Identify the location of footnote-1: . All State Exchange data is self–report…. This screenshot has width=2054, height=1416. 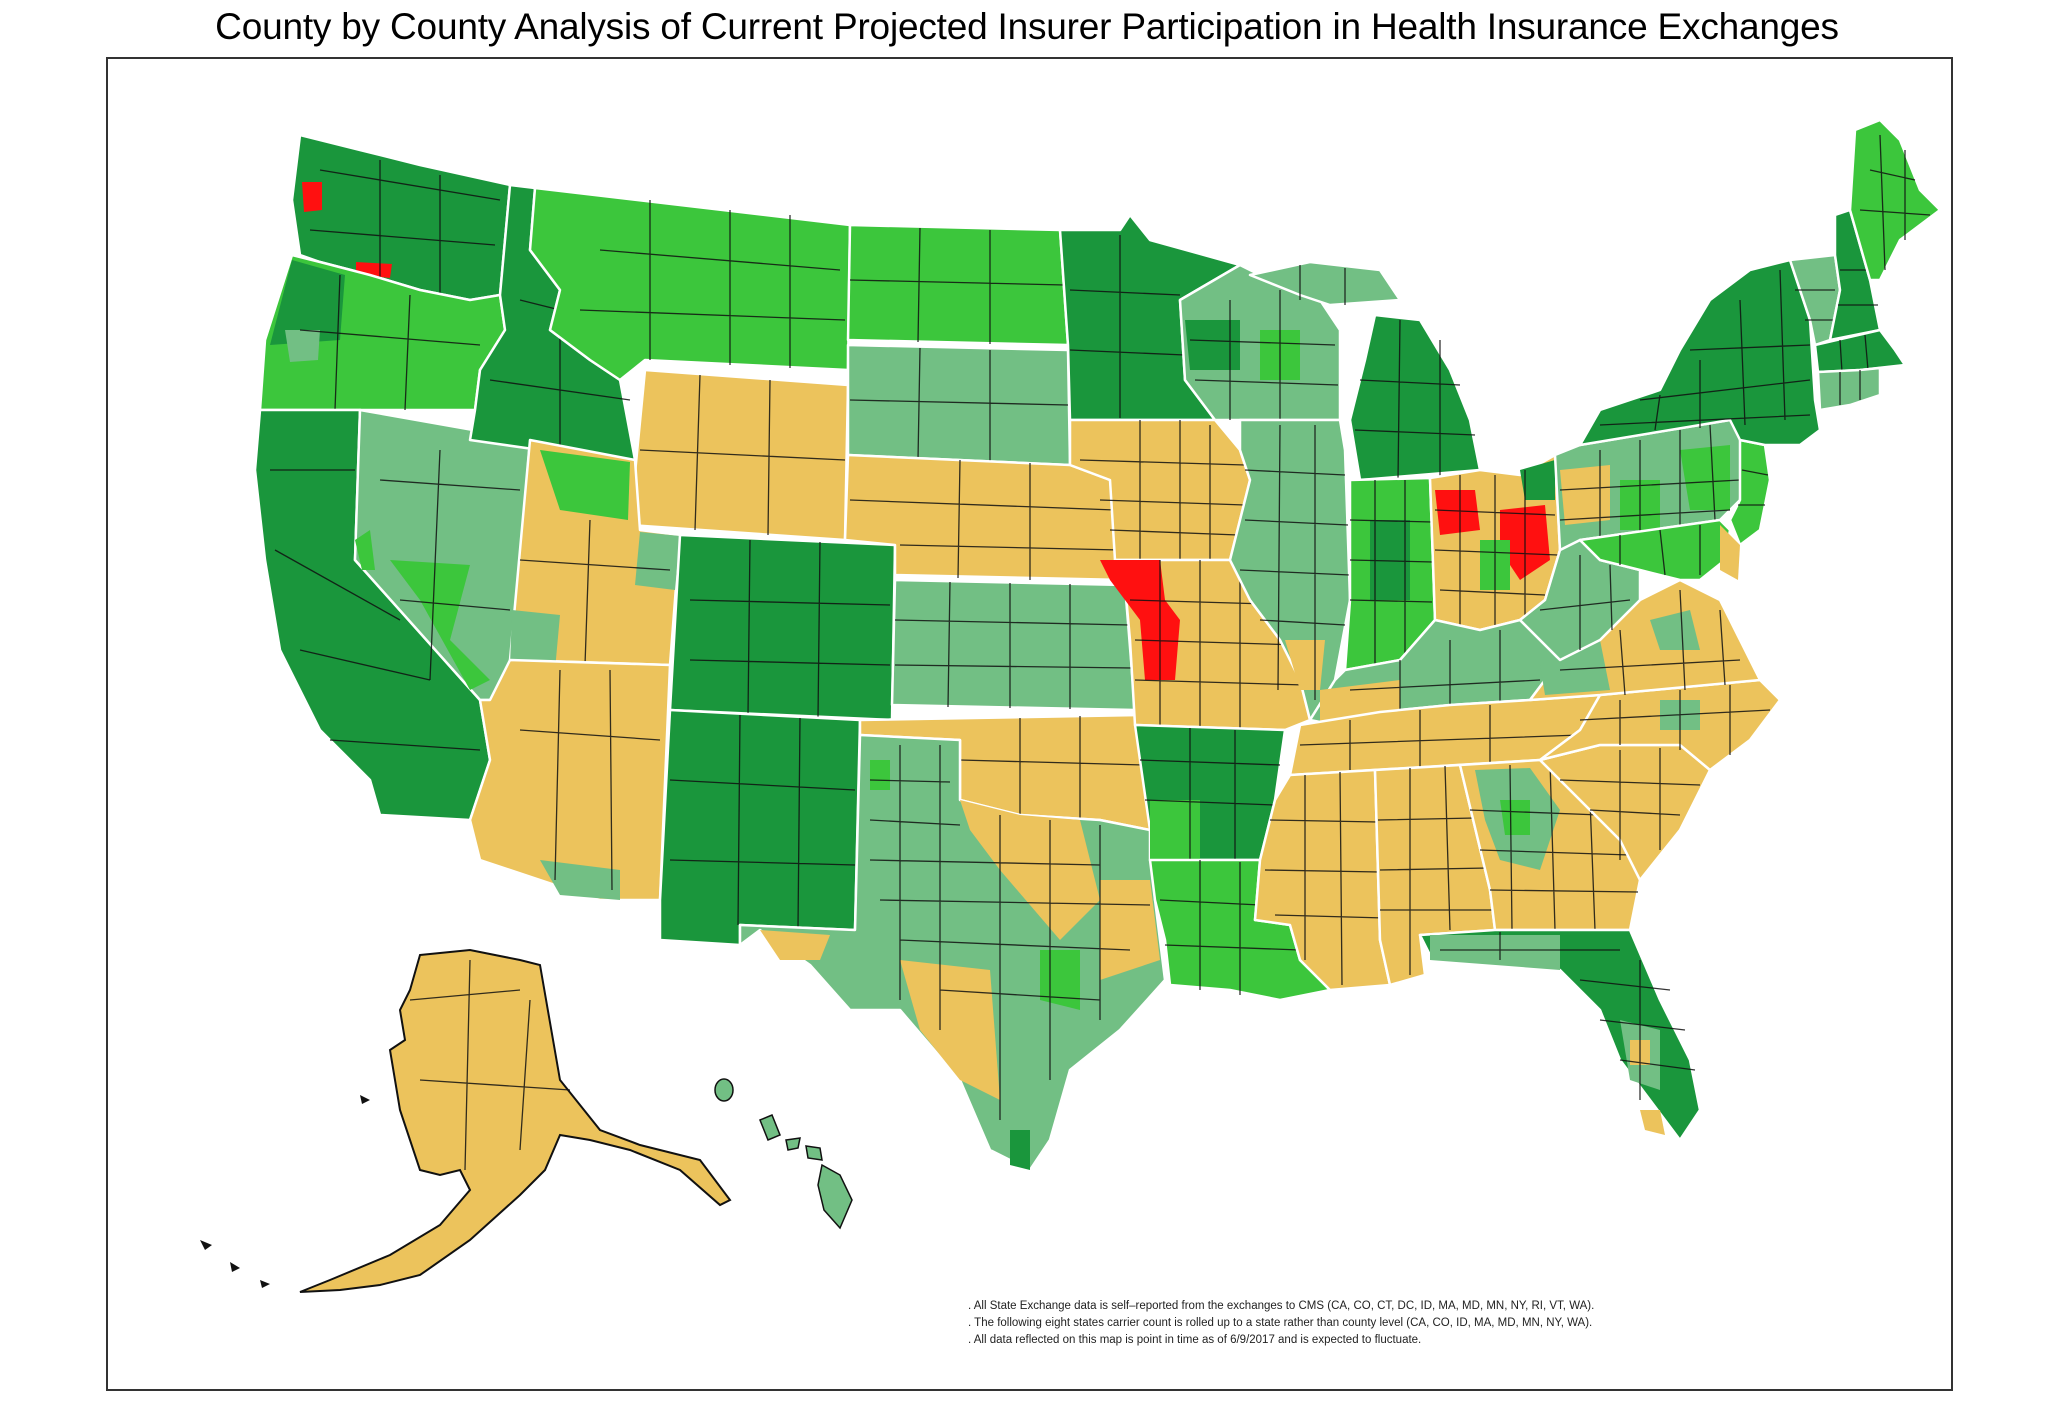
(1281, 1306).